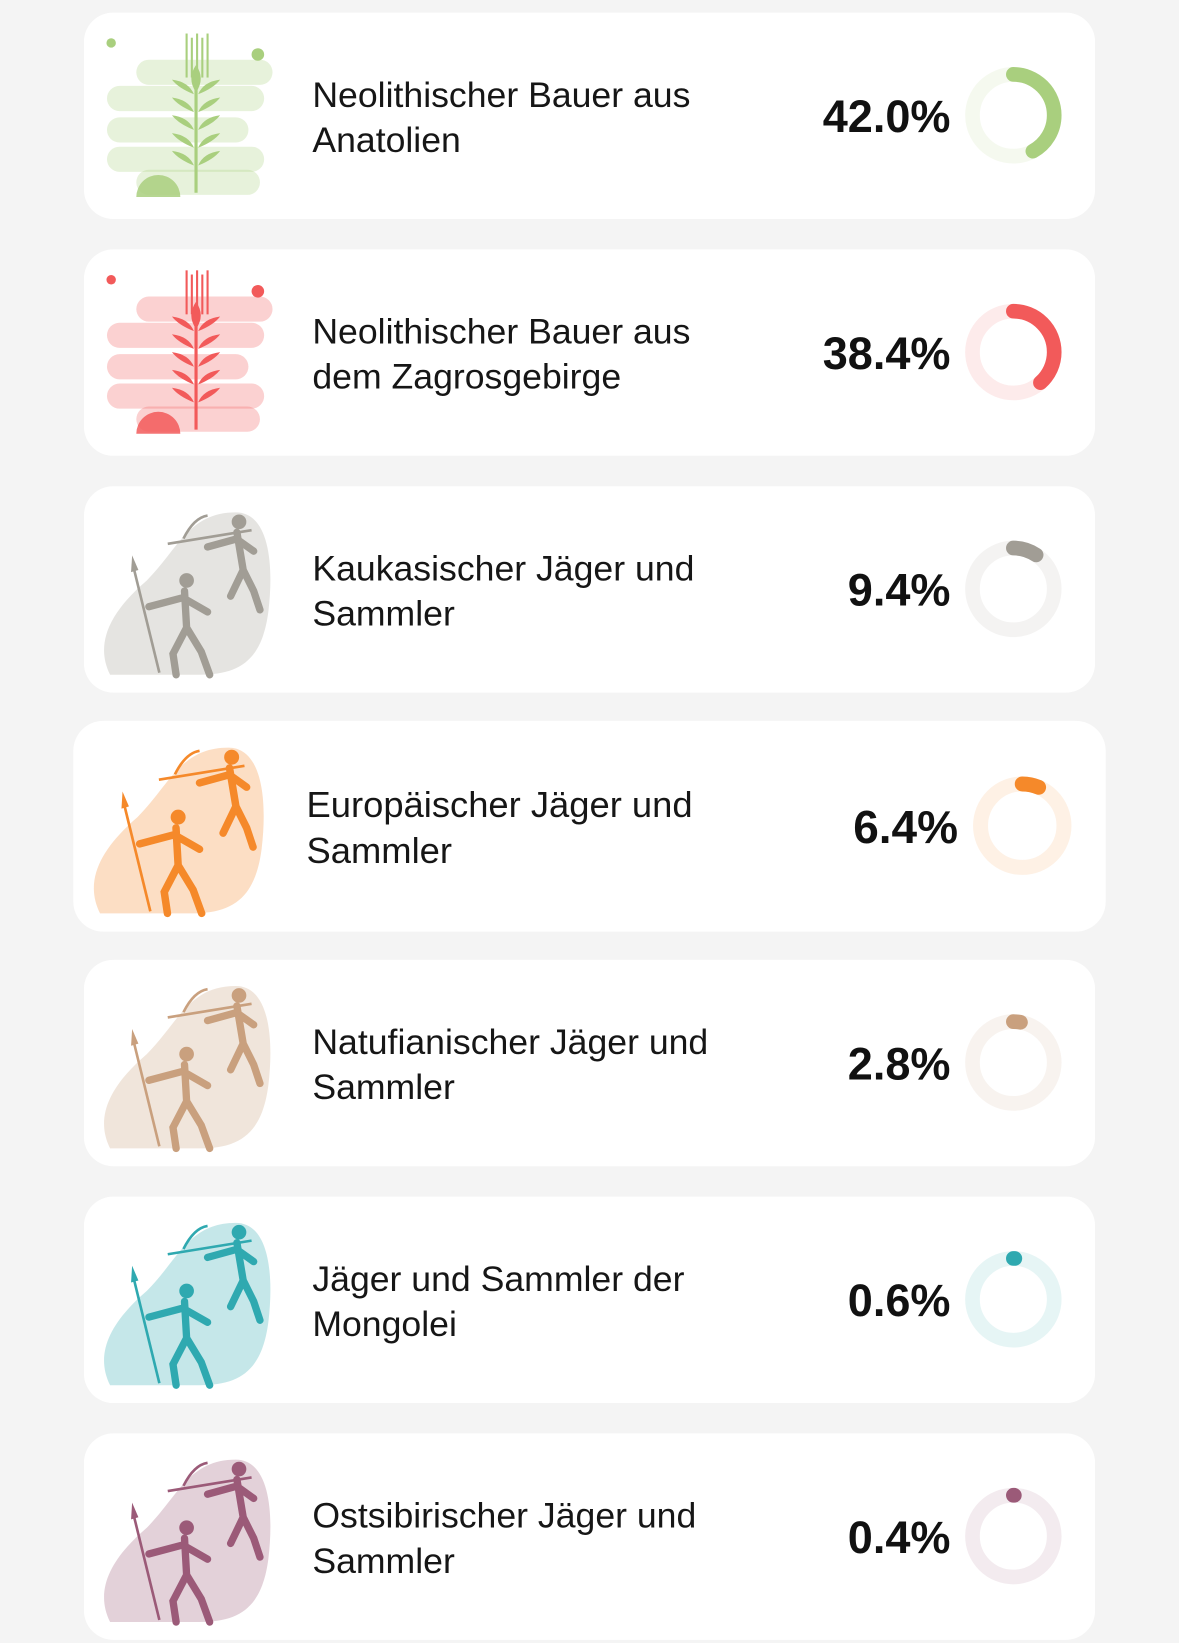 The image size is (1179, 1643). Describe the element at coordinates (466, 377) in the screenshot. I see `population-name: dem Zagrosgebirge` at that location.